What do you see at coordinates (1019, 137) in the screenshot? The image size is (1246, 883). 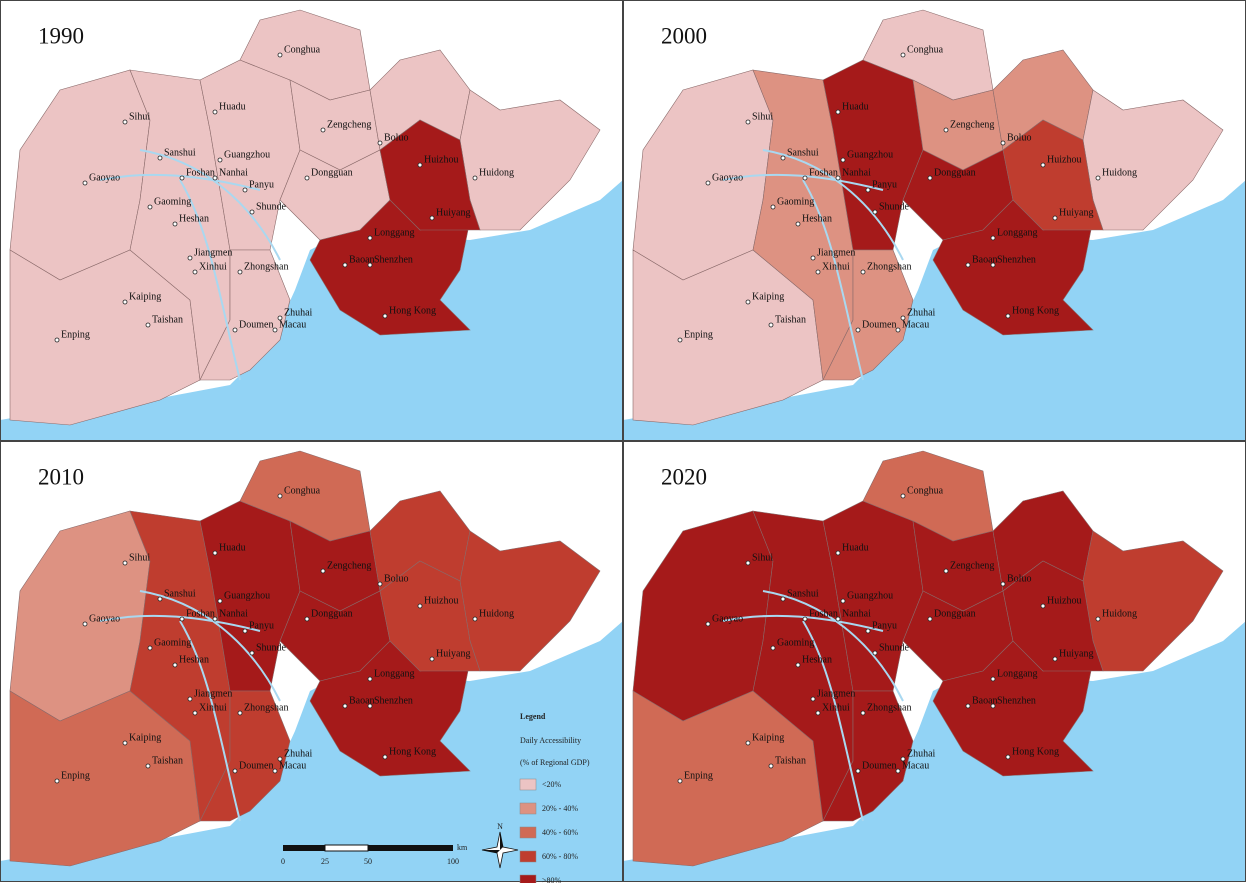 I see `city-label: Boluo` at bounding box center [1019, 137].